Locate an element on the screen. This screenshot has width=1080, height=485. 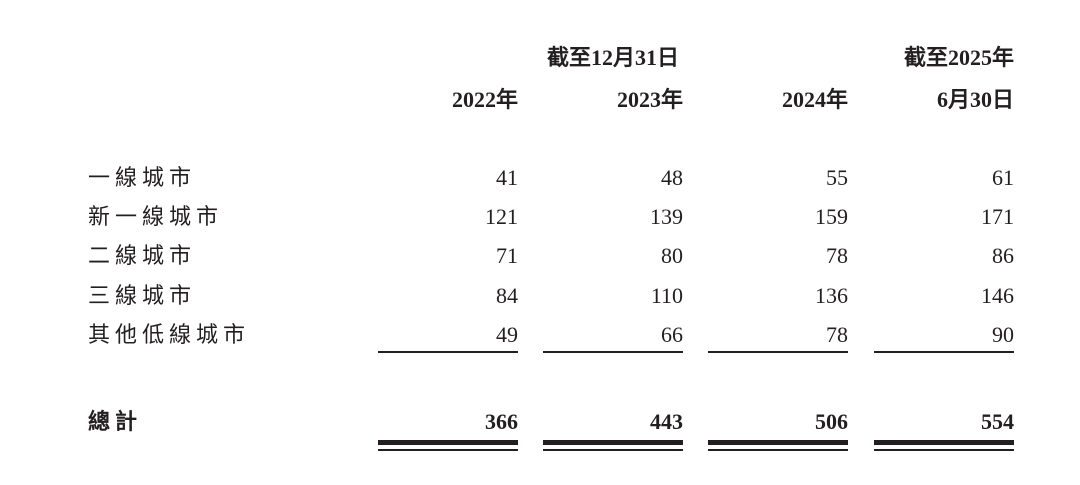
table-cell: 146 is located at coordinates (997, 295).